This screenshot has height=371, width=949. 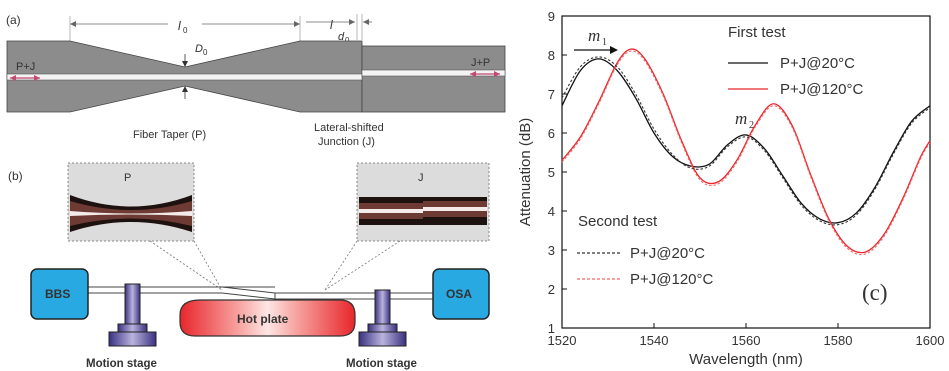 I want to click on peak-m1-sub: 1, so click(x=604, y=42).